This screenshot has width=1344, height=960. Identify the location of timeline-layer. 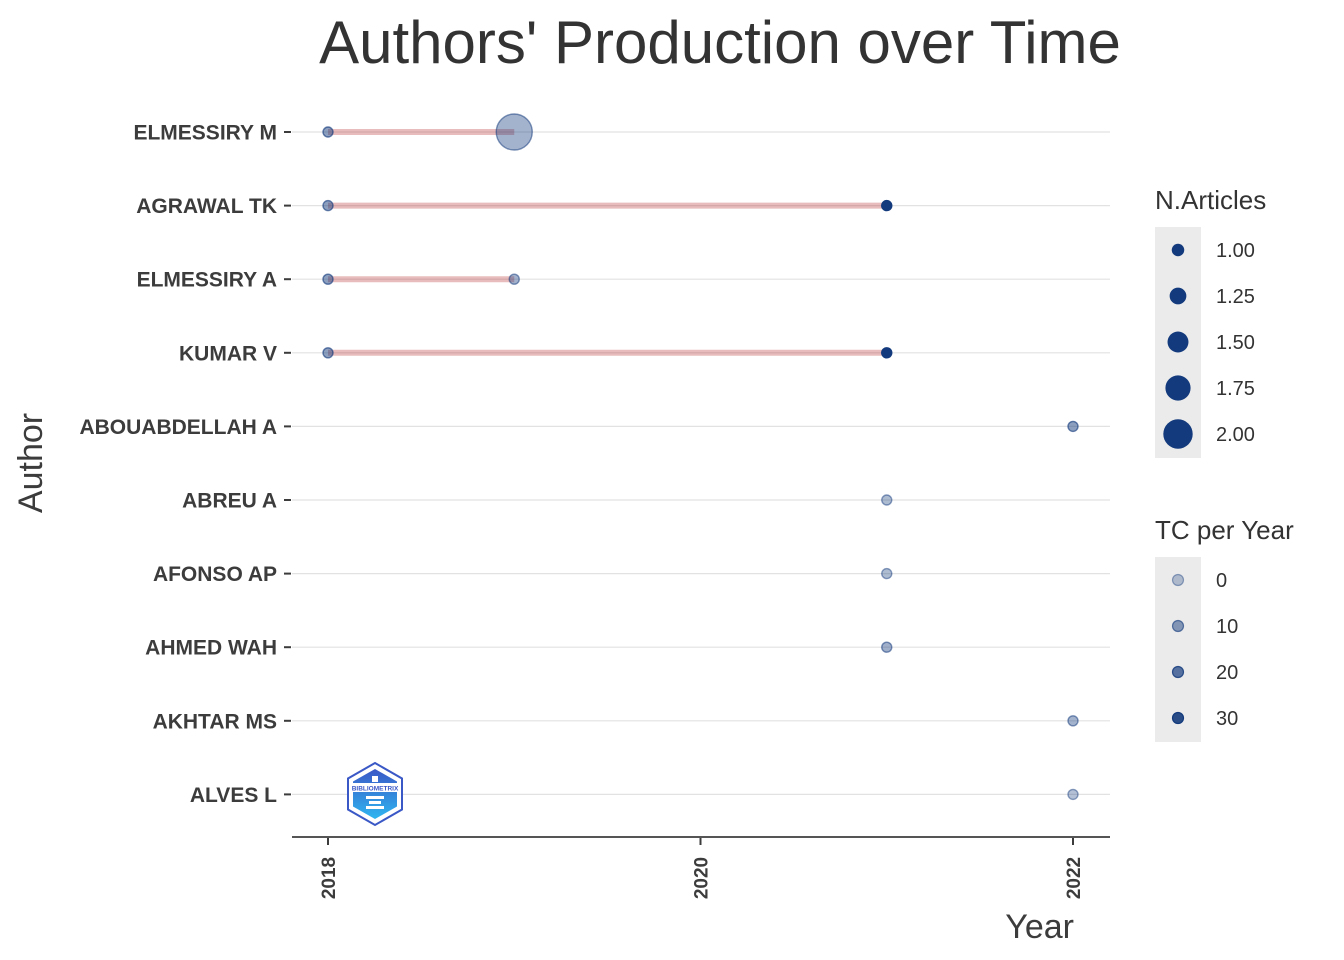
(607, 242).